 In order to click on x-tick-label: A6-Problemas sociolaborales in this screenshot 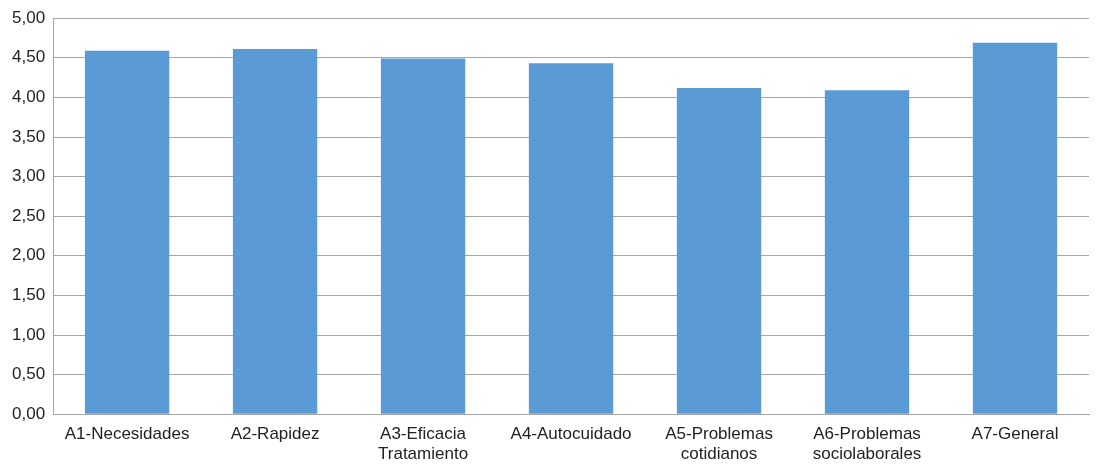, I will do `click(867, 444)`.